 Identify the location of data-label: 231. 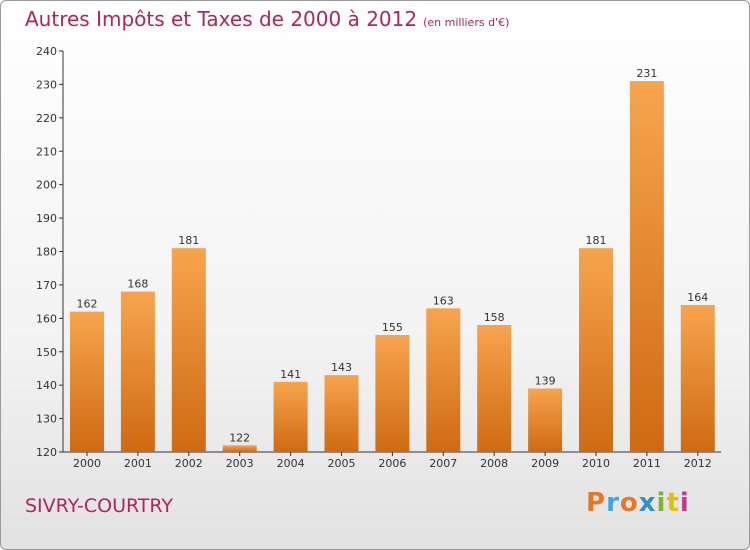
(646, 73).